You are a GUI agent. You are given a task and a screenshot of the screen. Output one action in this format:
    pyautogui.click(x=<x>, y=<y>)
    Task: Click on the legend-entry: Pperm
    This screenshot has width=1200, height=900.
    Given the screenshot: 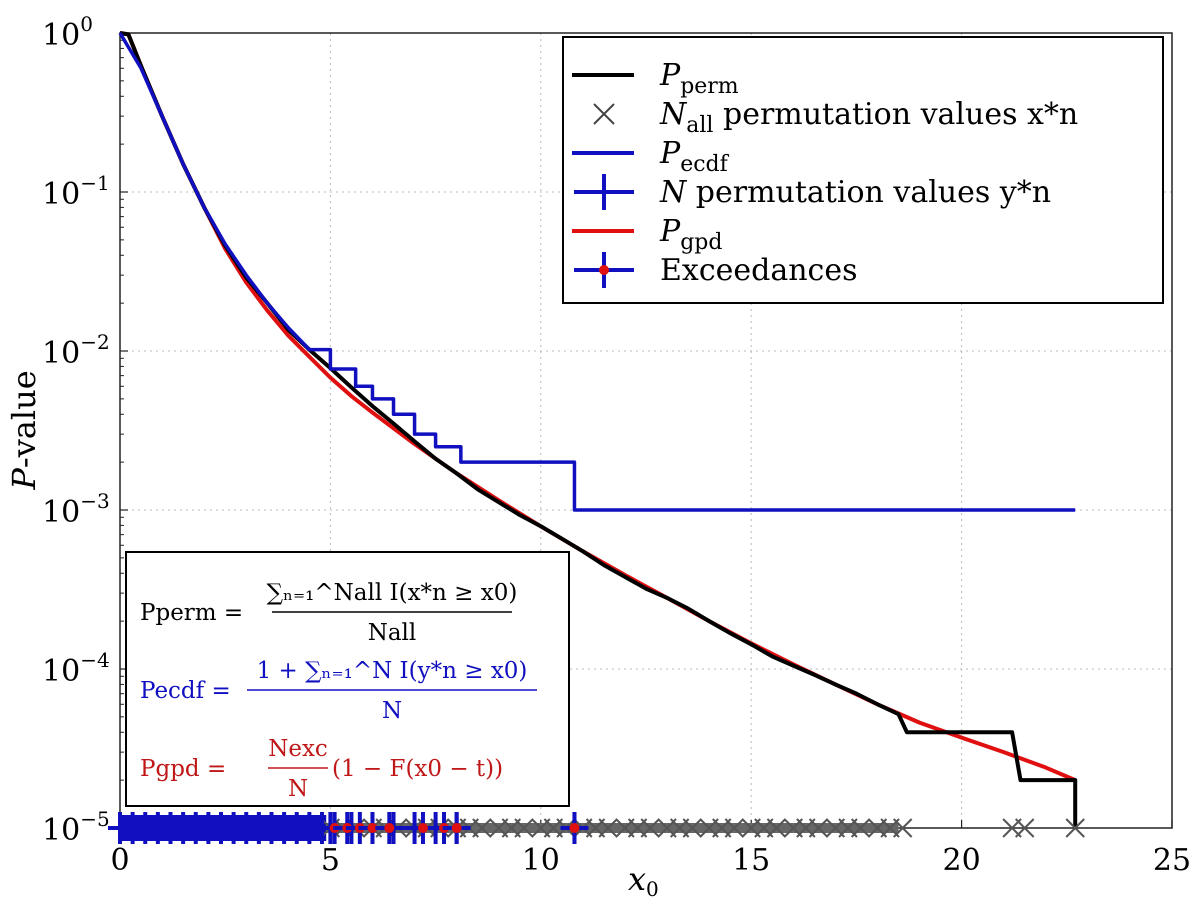 What is the action you would take?
    pyautogui.click(x=699, y=78)
    